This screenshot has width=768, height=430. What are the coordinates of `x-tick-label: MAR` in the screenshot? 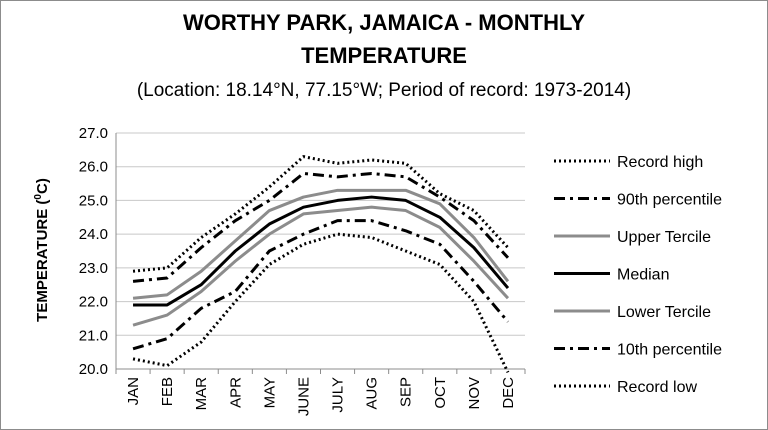 It's located at (201, 394).